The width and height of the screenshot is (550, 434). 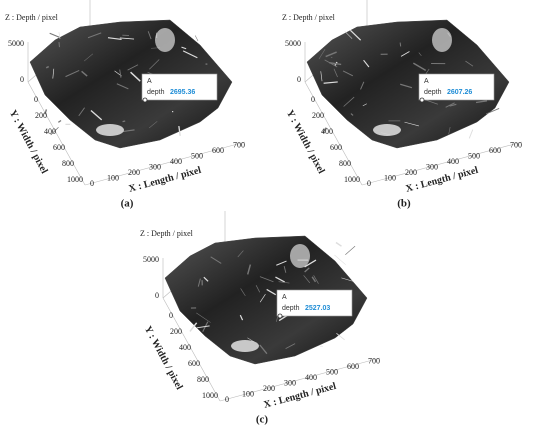 I want to click on datatip-value: 2527.03, so click(x=317, y=308).